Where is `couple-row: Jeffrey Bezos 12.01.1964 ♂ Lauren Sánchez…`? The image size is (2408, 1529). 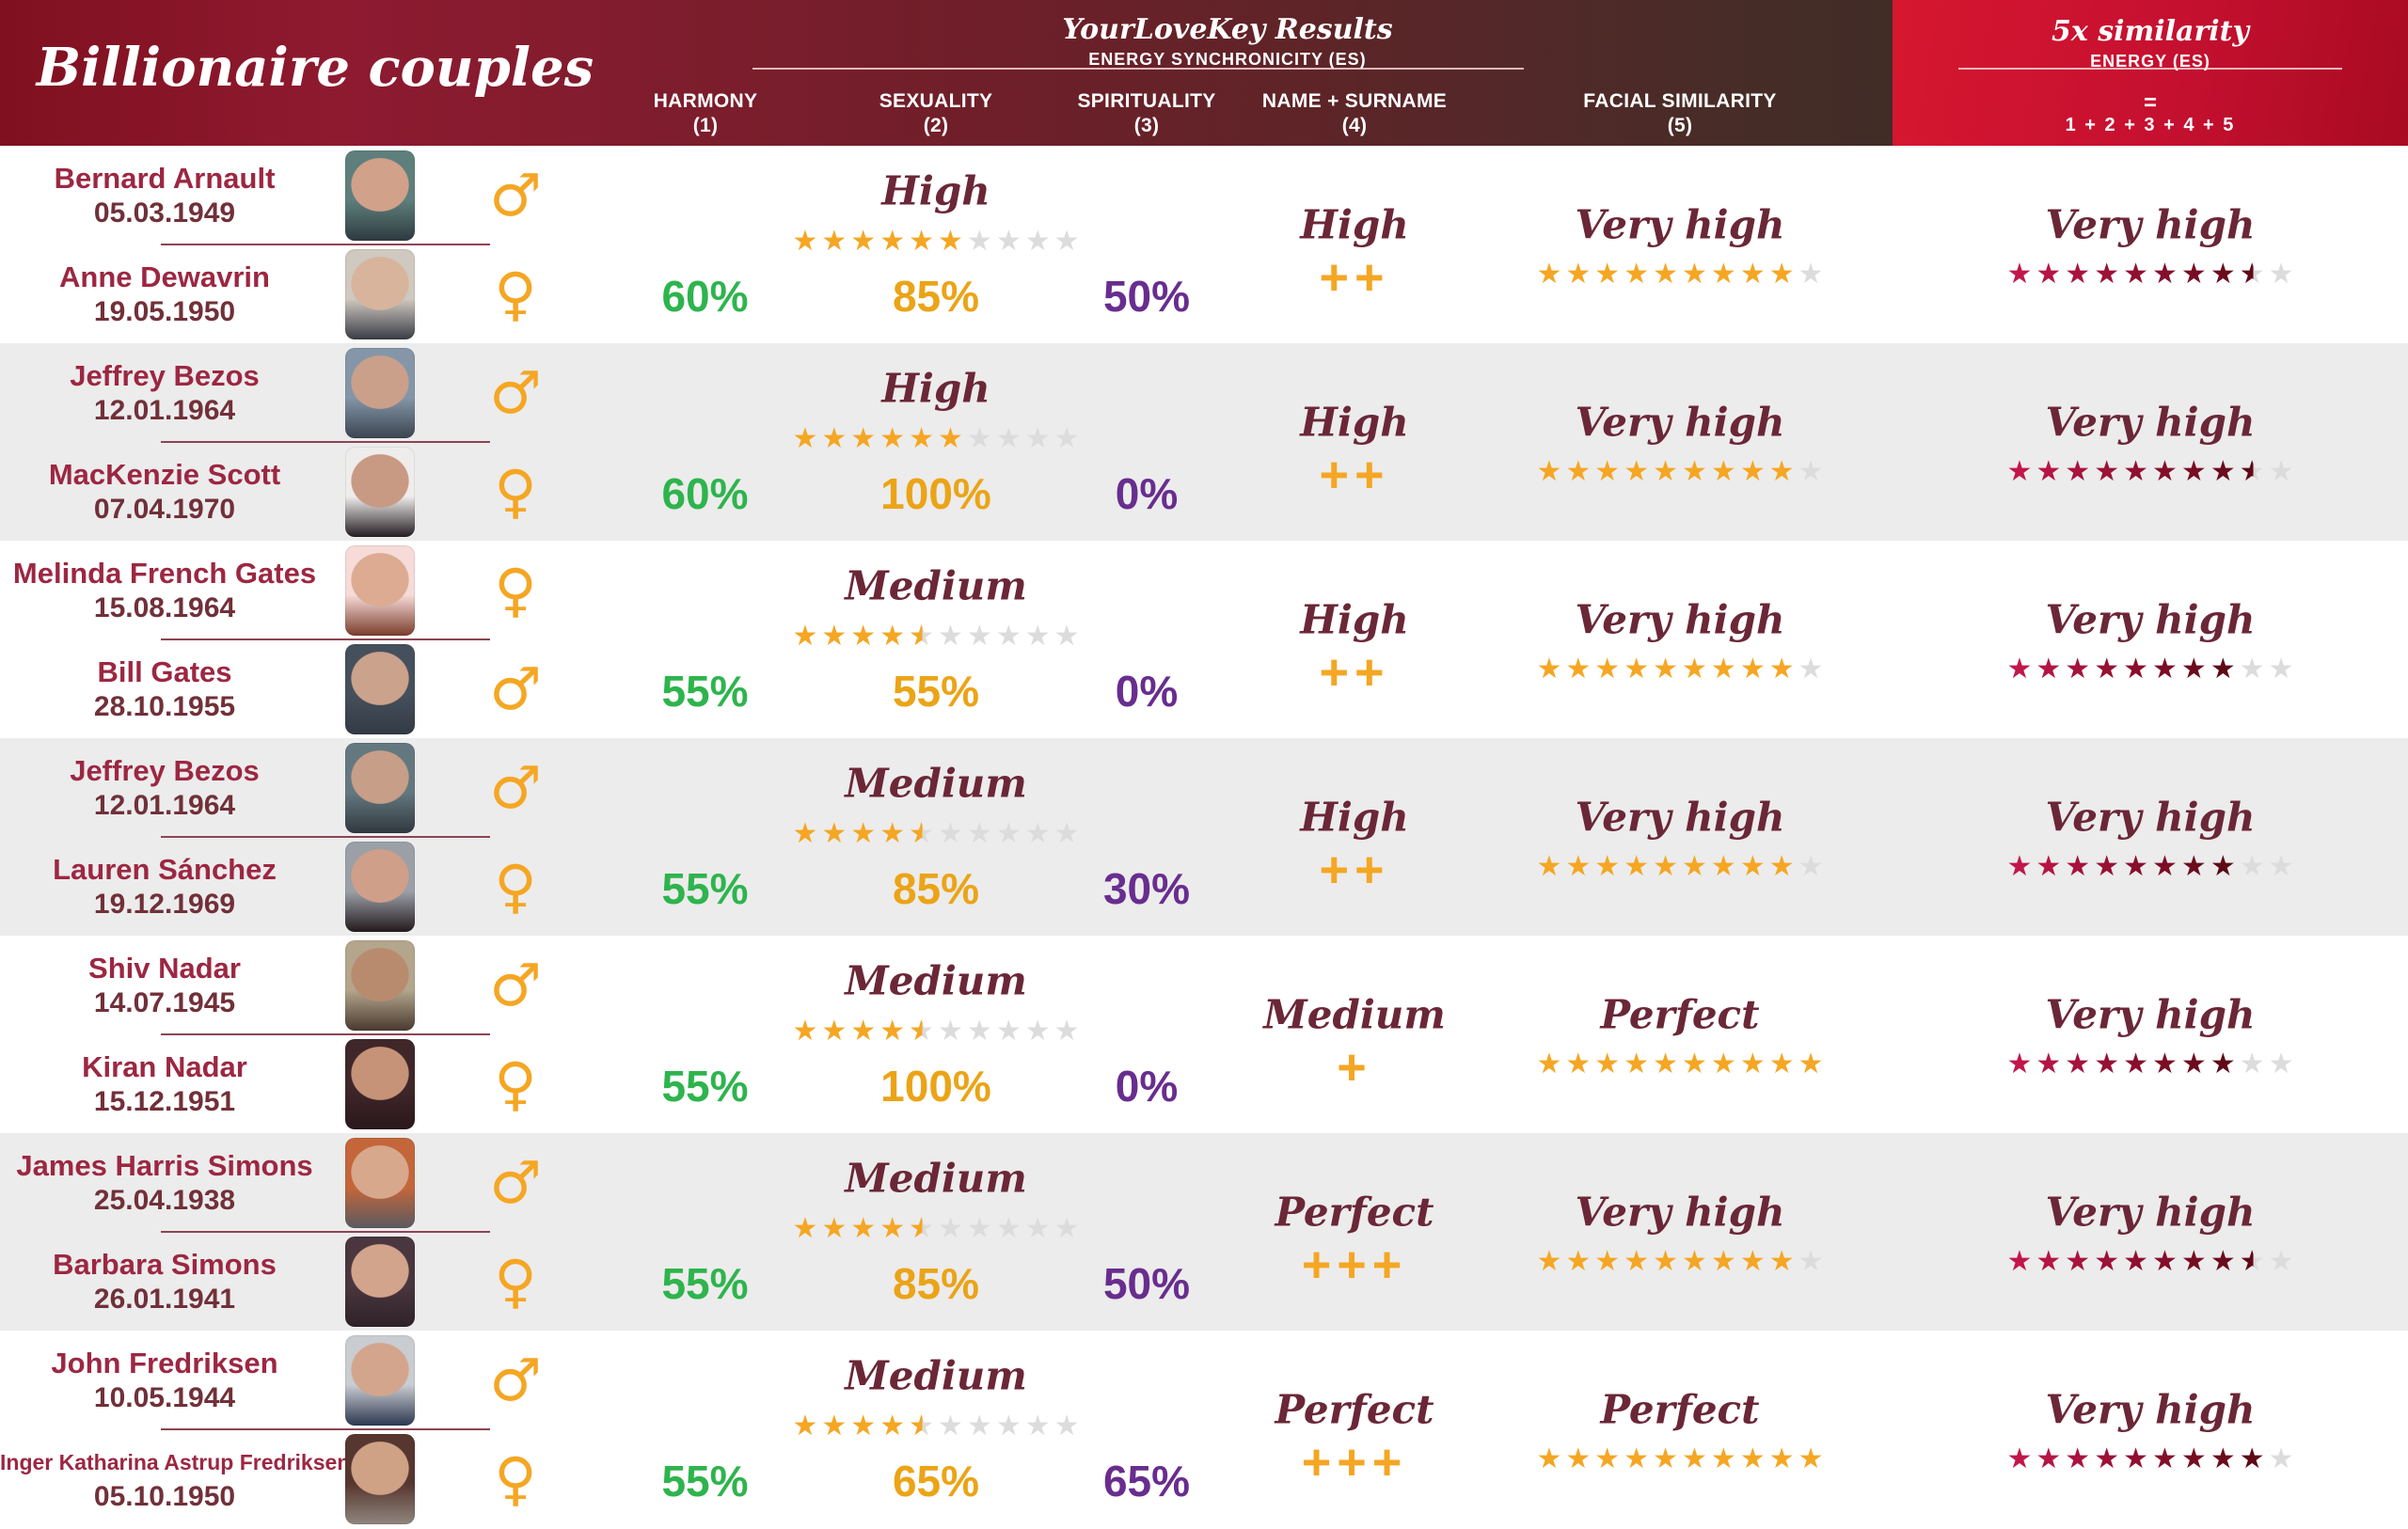
couple-row: Jeffrey Bezos 12.01.1964 ♂ Lauren Sánchez… is located at coordinates (1204, 837).